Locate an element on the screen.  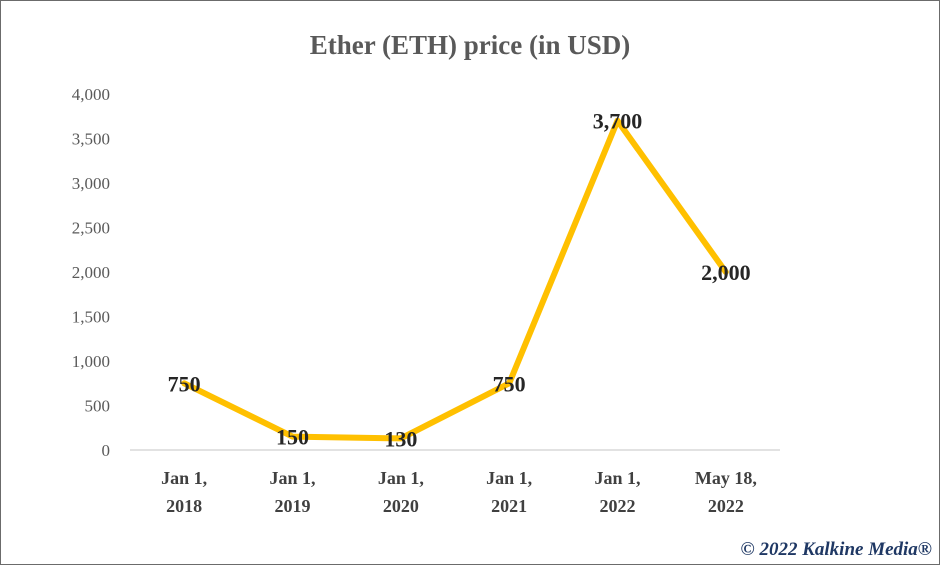
data-label: 150 is located at coordinates (292, 437).